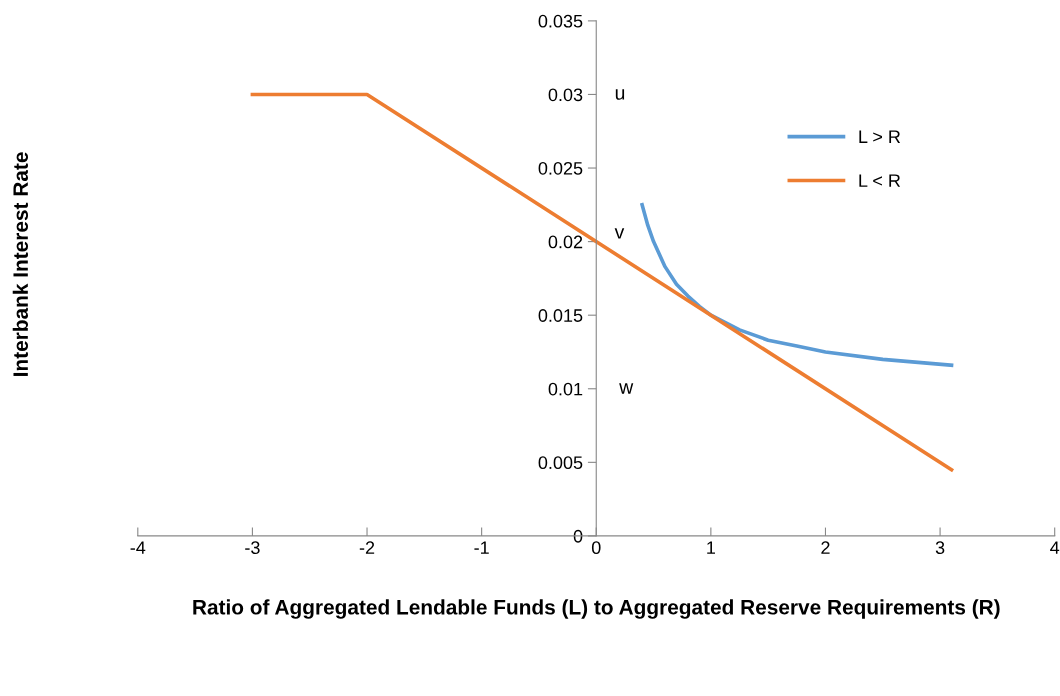 This screenshot has height=696, width=1060. Describe the element at coordinates (252, 548) in the screenshot. I see `x-tick-label: -3` at that location.